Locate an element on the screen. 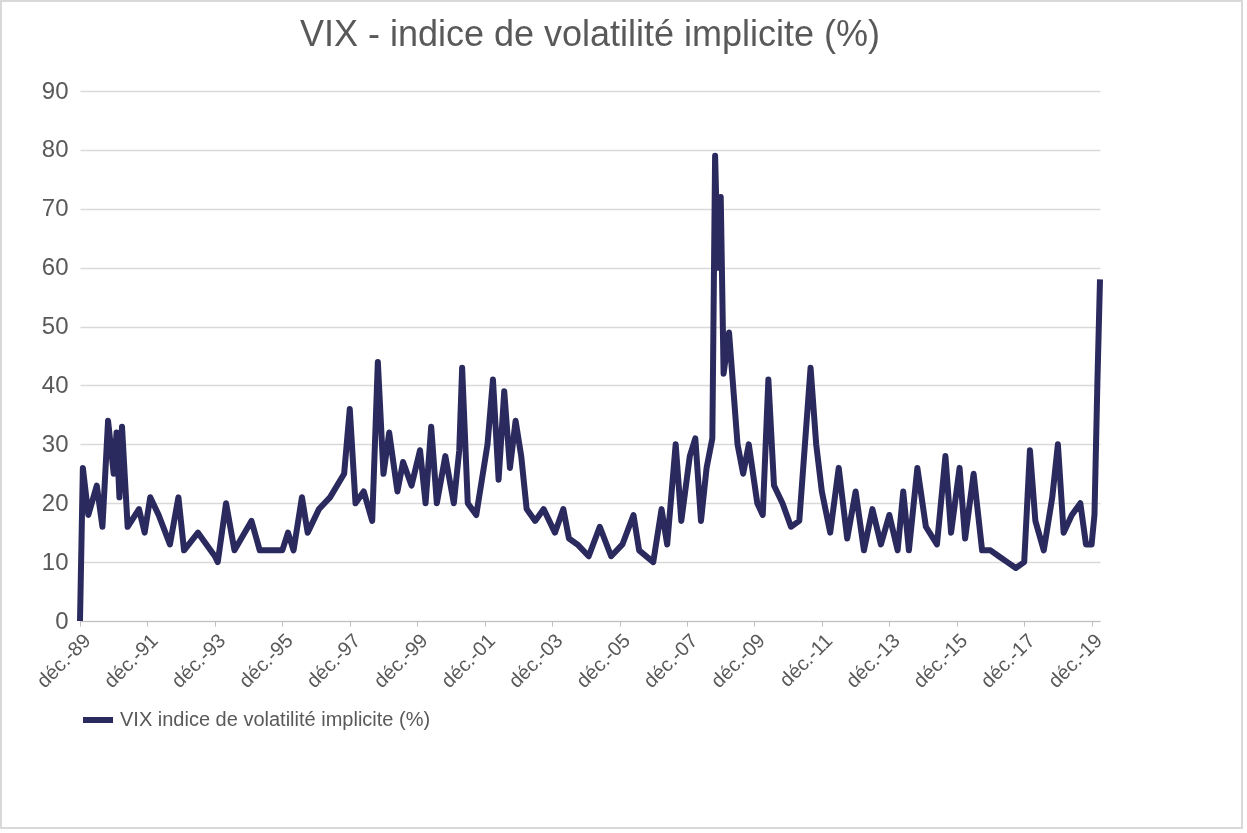 This screenshot has height=833, width=1247. legend-label: VIX indice de volatilité implicite (%) is located at coordinates (275, 719).